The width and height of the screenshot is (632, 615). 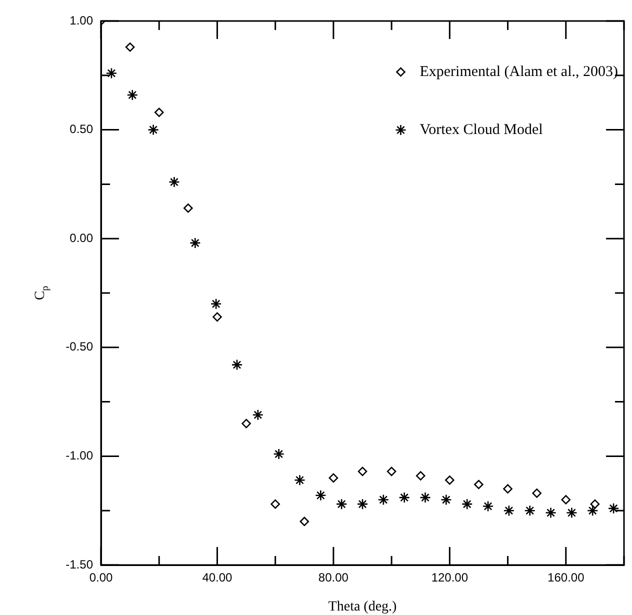 I want to click on y-tick-label: -1.00, so click(x=80, y=455).